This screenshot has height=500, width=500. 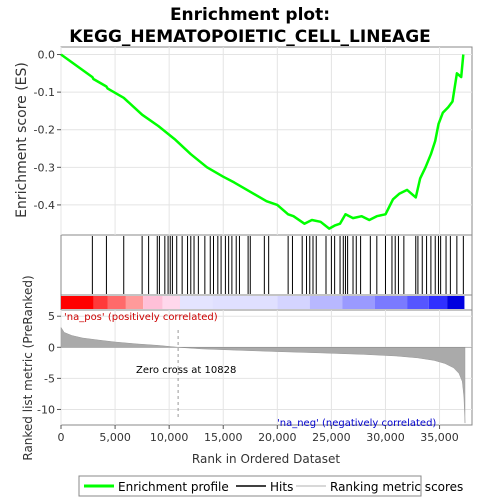 I want to click on xtick-label-7: 35,000, so click(x=439, y=437).